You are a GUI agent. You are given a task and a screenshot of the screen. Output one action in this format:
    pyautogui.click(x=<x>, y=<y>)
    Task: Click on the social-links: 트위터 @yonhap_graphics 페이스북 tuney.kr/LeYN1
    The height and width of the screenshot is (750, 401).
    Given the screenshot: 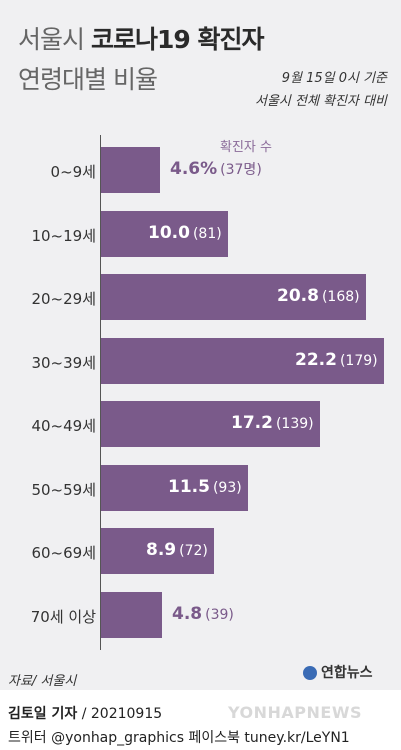 What is the action you would take?
    pyautogui.click(x=179, y=738)
    